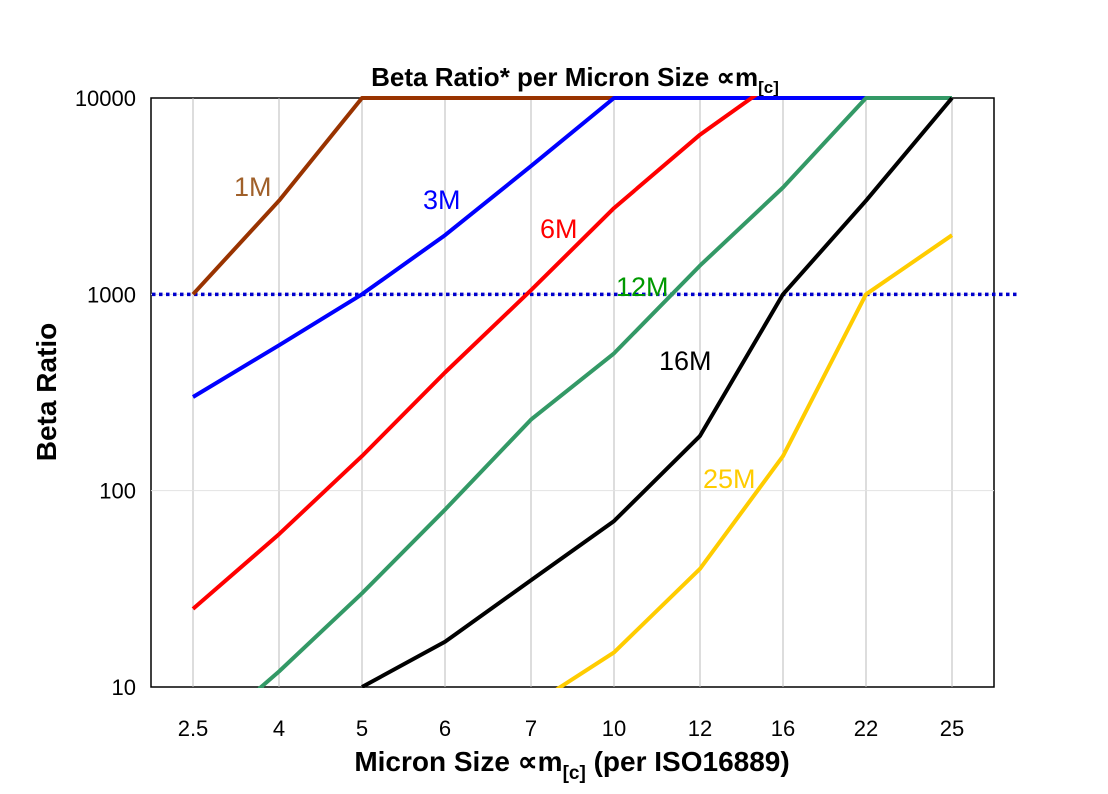  What do you see at coordinates (117, 491) in the screenshot?
I see `y-tick-label: 100` at bounding box center [117, 491].